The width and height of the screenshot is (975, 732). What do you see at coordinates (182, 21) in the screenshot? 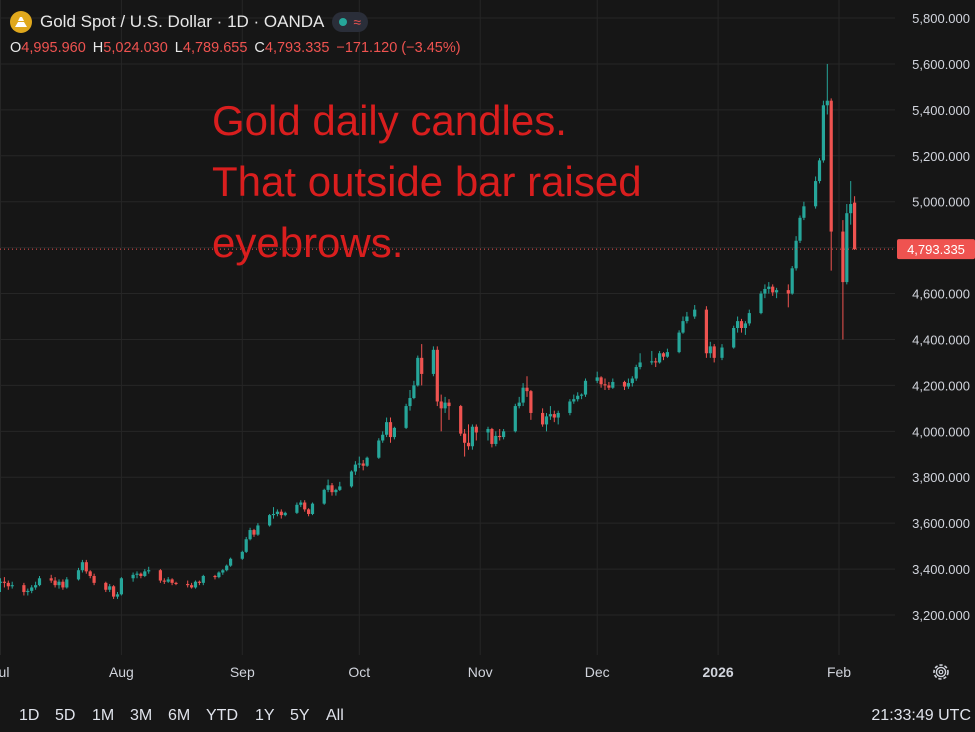
I see `symbol-title: Gold Spot / U.S. Dollar · 1D · OANDA` at bounding box center [182, 21].